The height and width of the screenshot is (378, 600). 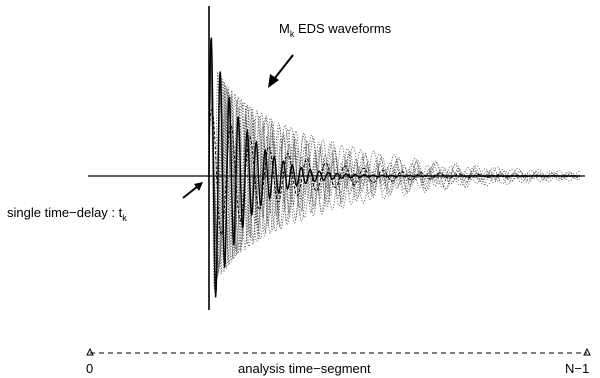 What do you see at coordinates (577, 368) in the screenshot?
I see `segment-end-label: N−1` at bounding box center [577, 368].